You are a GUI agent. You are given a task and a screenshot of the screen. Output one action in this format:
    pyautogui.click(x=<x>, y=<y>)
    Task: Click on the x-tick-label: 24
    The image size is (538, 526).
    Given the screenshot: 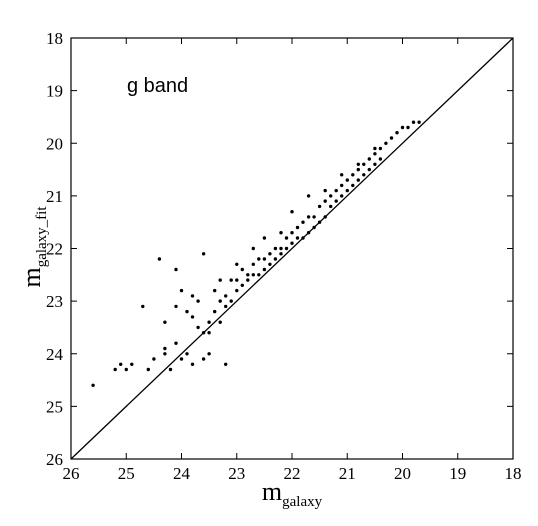 What is the action you would take?
    pyautogui.click(x=182, y=473)
    